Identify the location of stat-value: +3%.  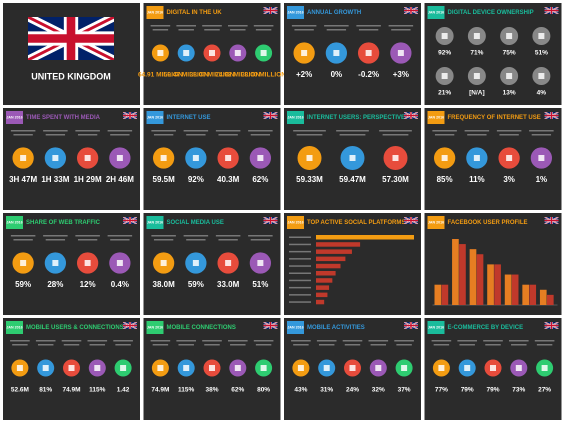
(401, 74).